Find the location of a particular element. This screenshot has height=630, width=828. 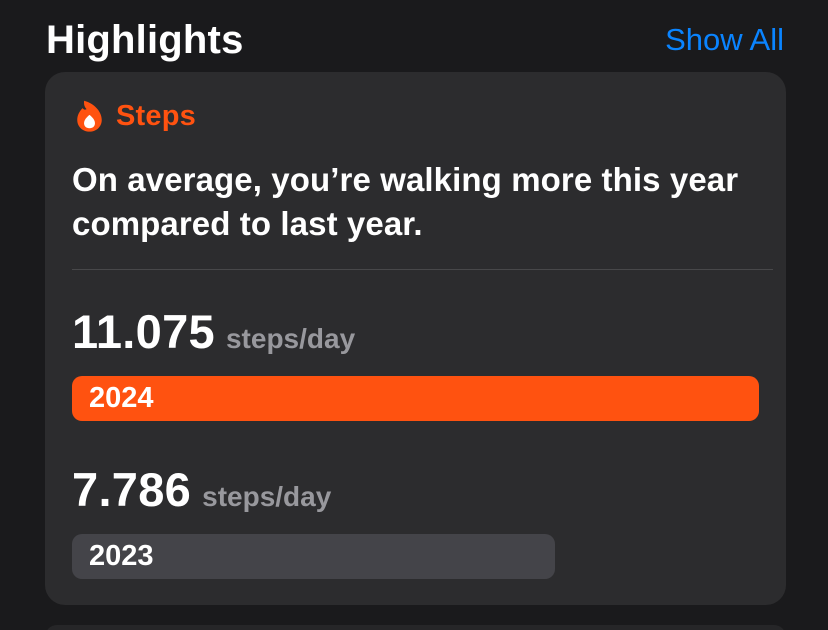

card-header: Steps is located at coordinates (415, 116).